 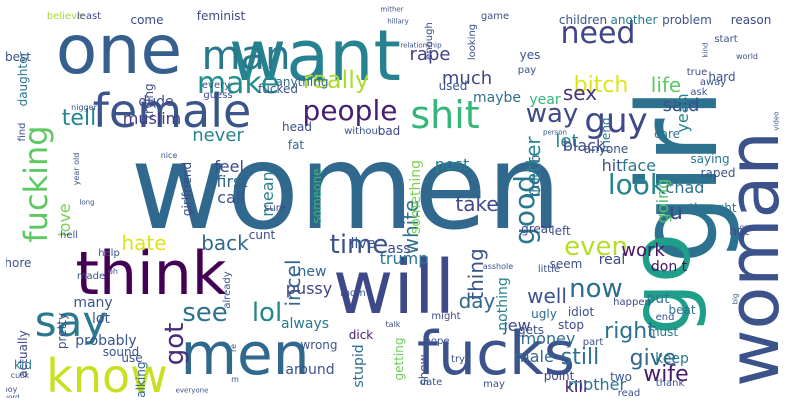 I want to click on word-year: year, so click(x=545, y=100).